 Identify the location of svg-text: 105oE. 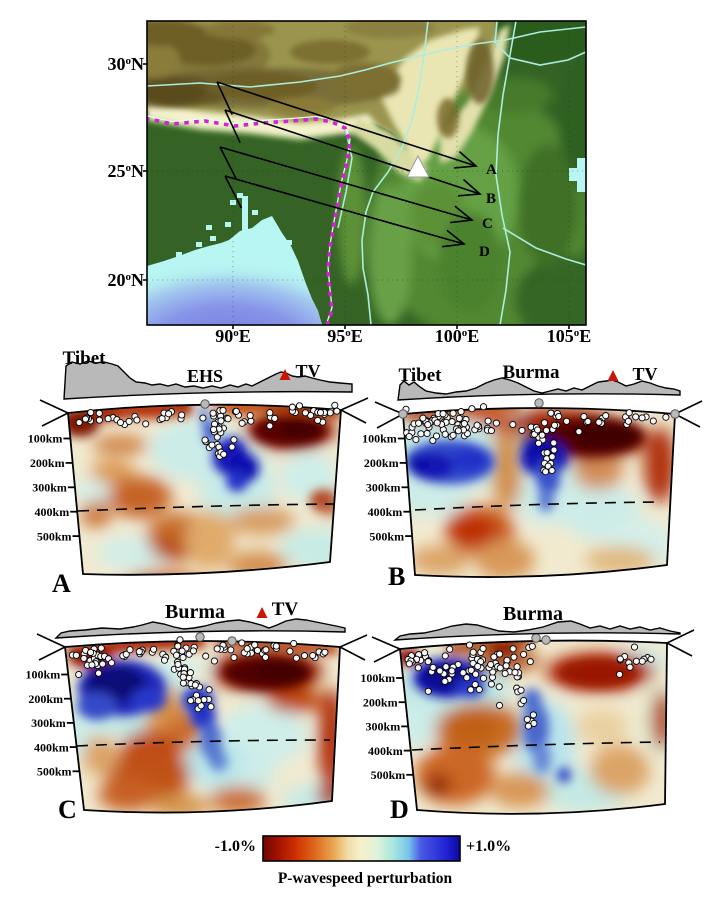
(569, 336).